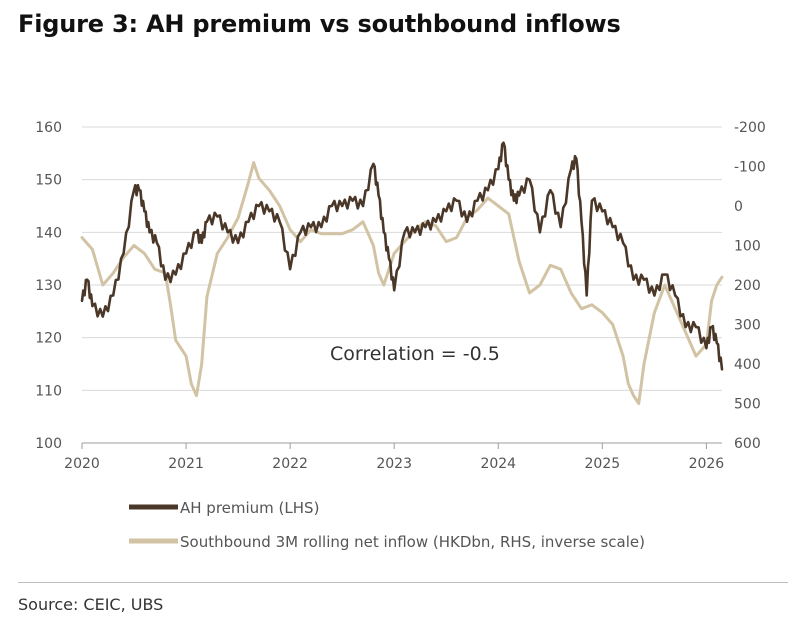 The height and width of the screenshot is (626, 806). I want to click on right-tick-label: 600, so click(747, 444).